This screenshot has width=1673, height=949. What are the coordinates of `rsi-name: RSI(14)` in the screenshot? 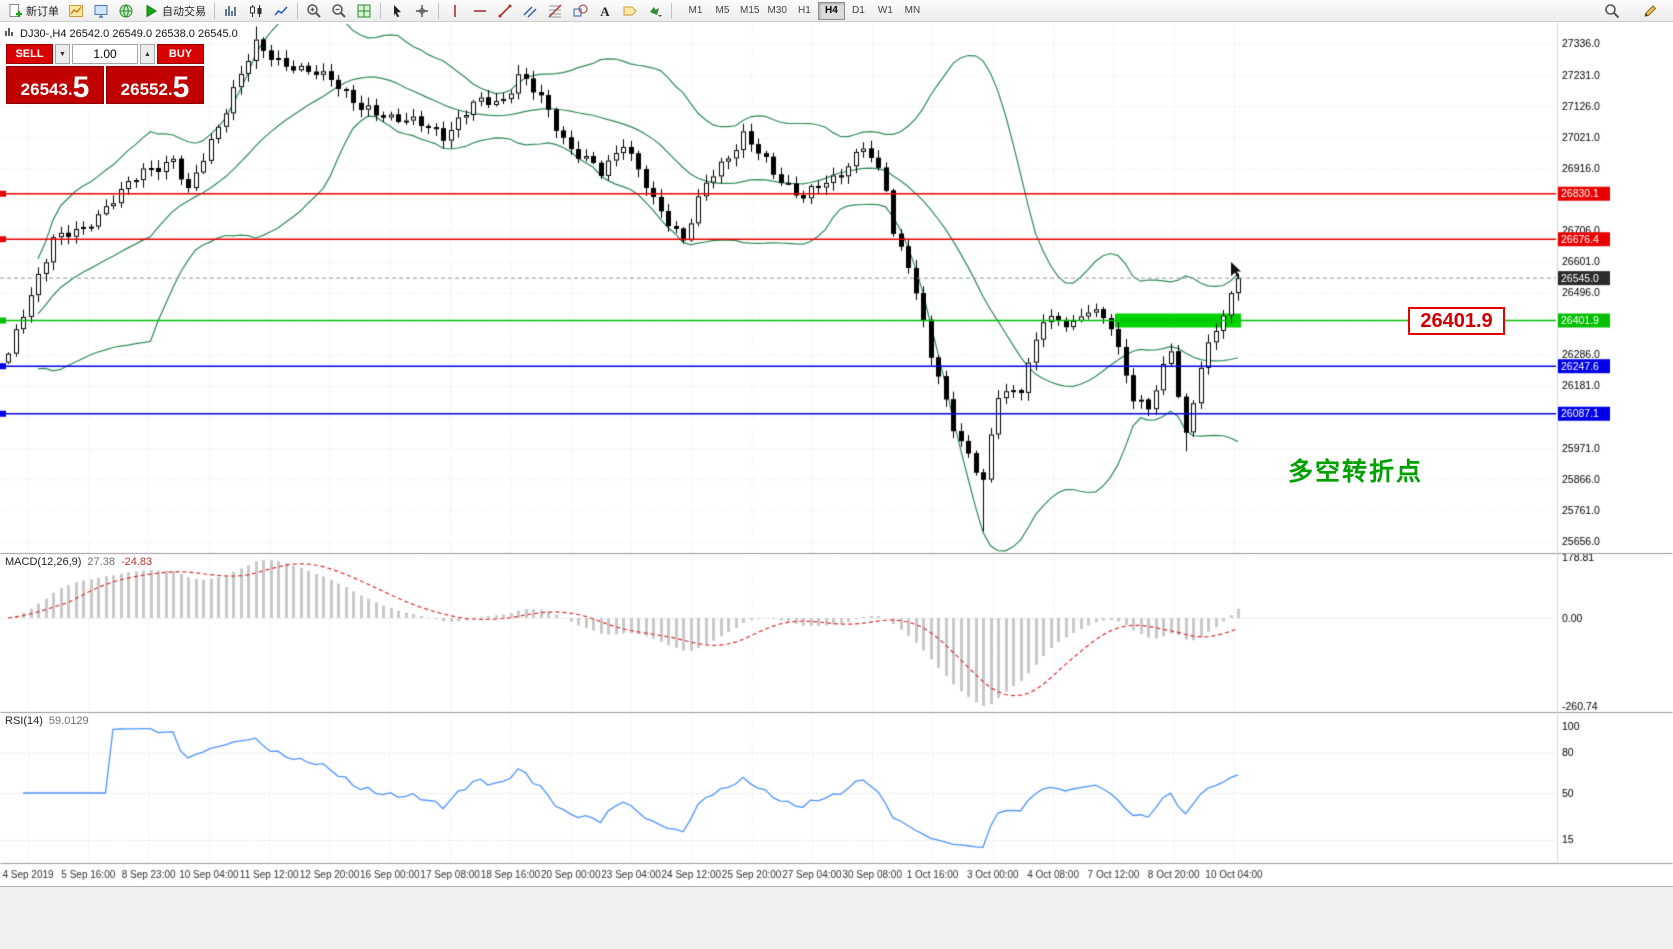 It's located at (24, 721).